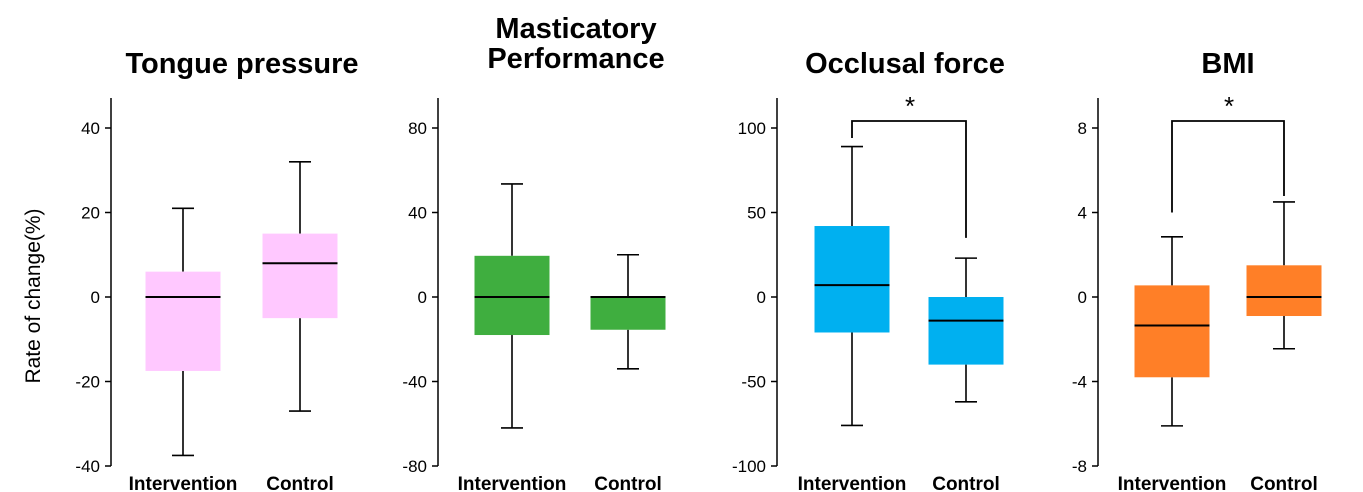  What do you see at coordinates (241, 64) in the screenshot?
I see `chart-title-1: Tongue pressure` at bounding box center [241, 64].